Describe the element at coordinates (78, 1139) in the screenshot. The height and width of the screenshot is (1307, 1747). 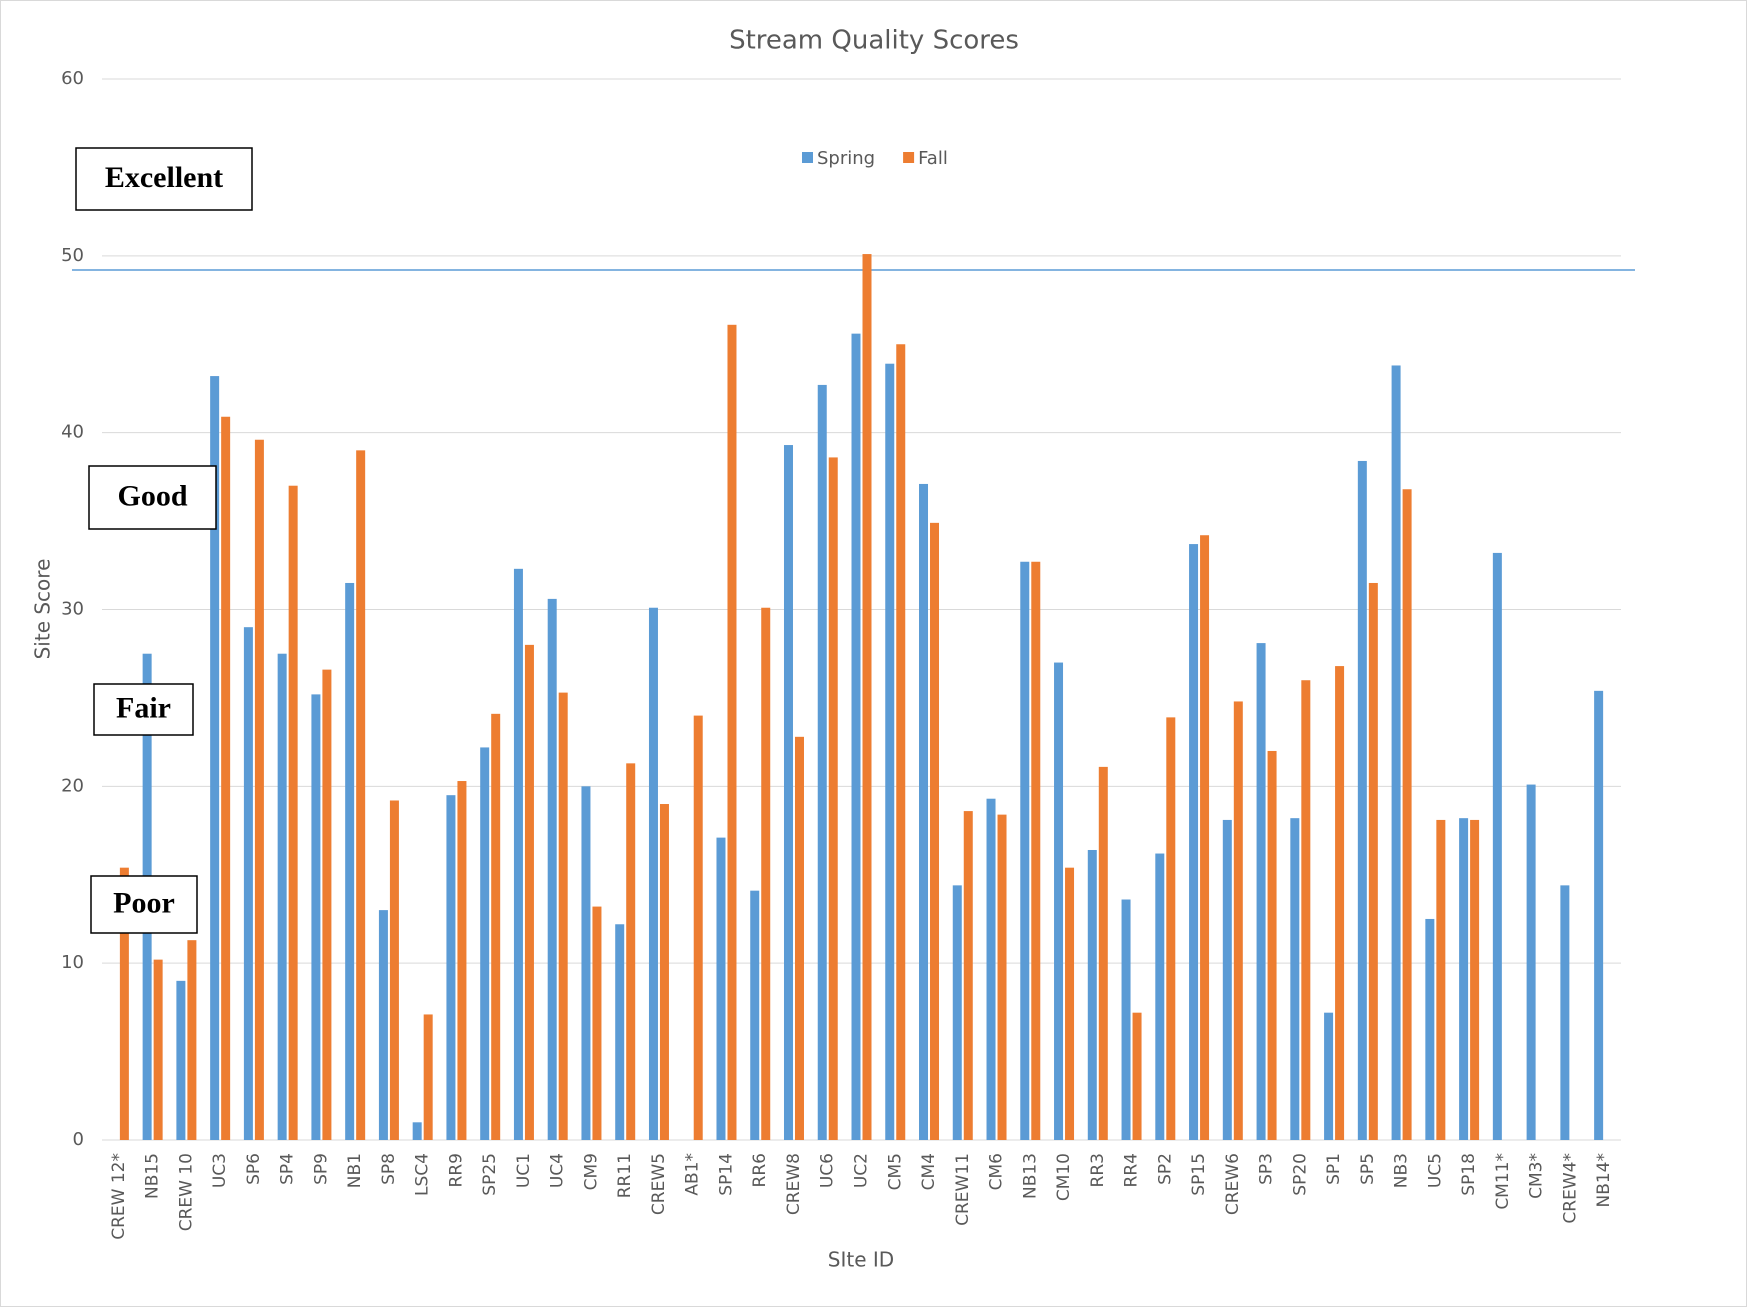
I see `y-tick-label: 0` at that location.